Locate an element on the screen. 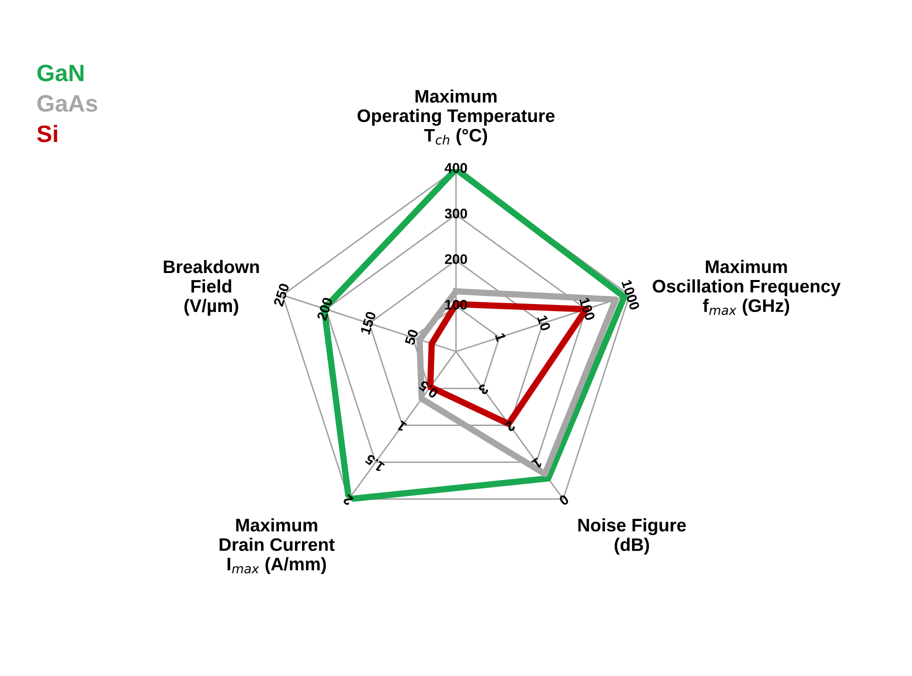  text: 1000 is located at coordinates (630, 294).